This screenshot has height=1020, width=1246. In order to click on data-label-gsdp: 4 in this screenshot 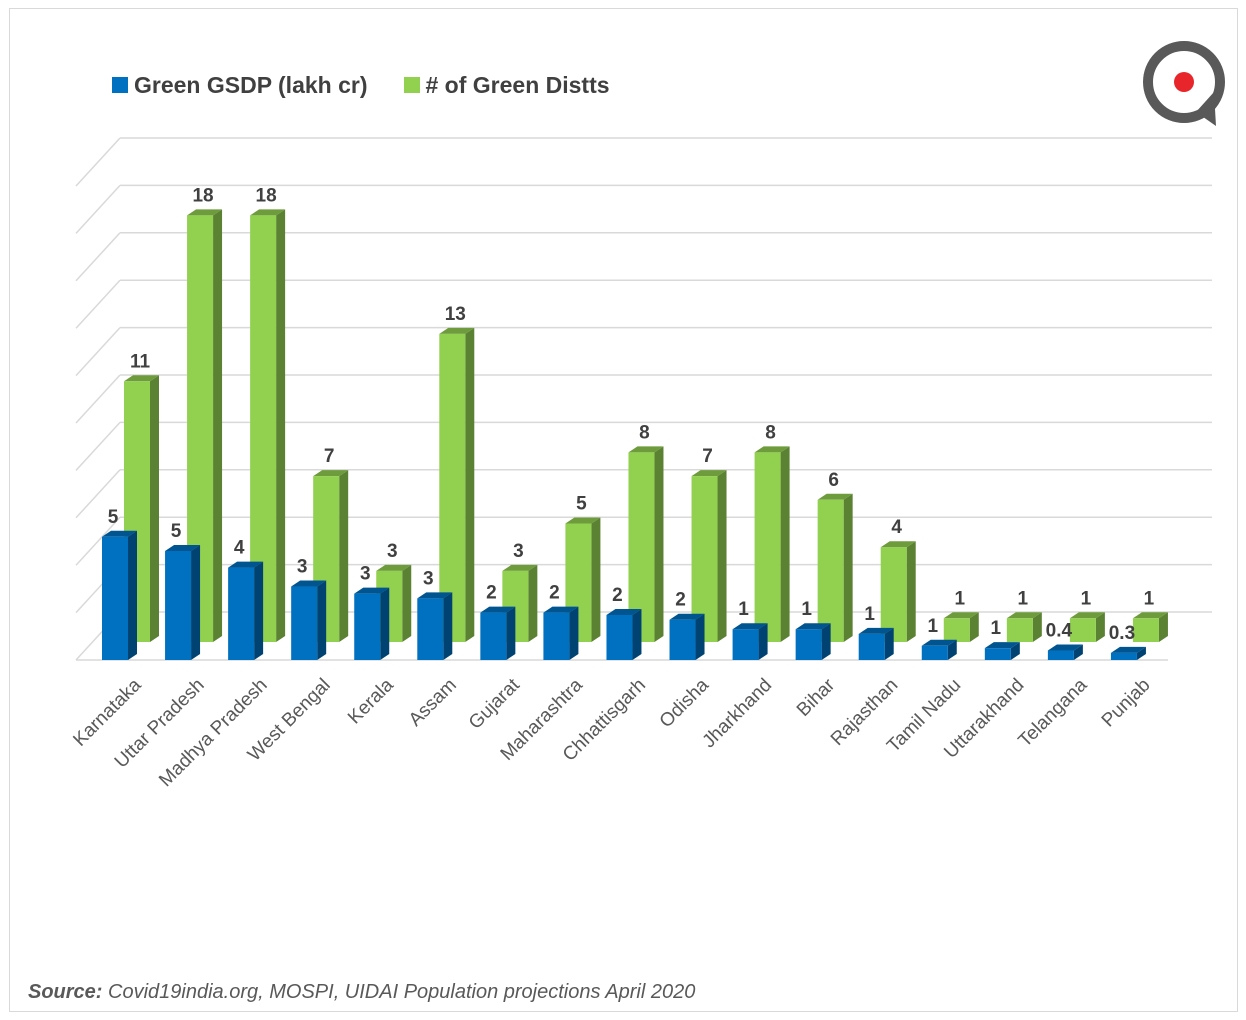, I will do `click(239, 548)`.